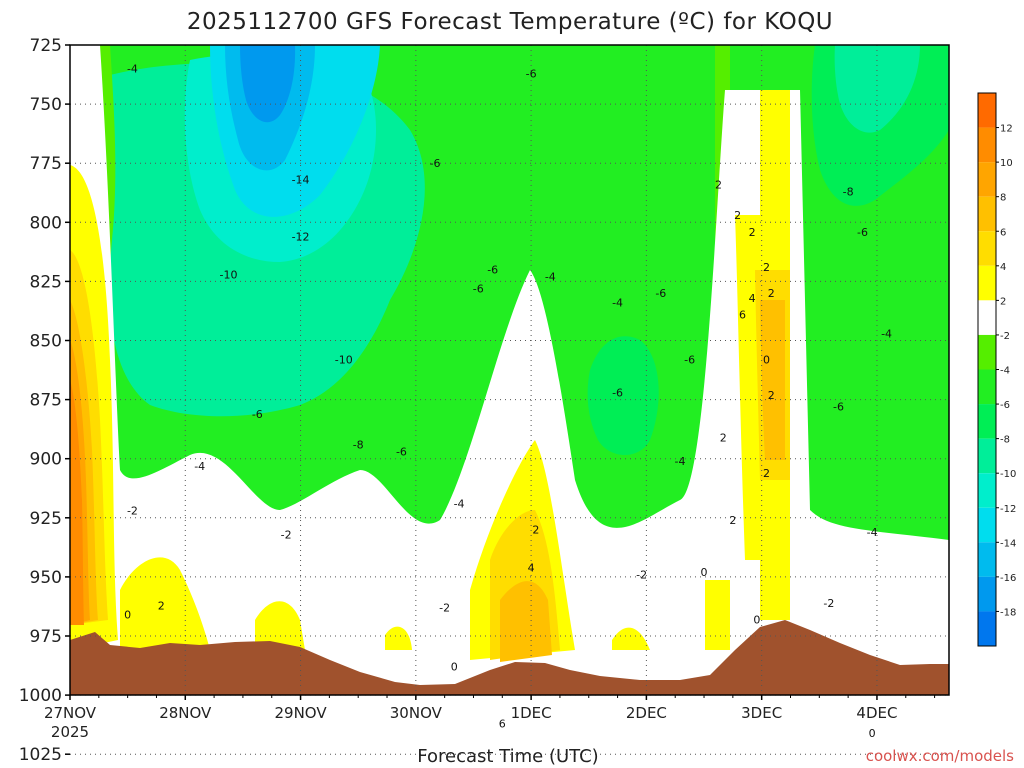  Describe the element at coordinates (1005, 405) in the screenshot. I see `colorbar-label: -6` at that location.